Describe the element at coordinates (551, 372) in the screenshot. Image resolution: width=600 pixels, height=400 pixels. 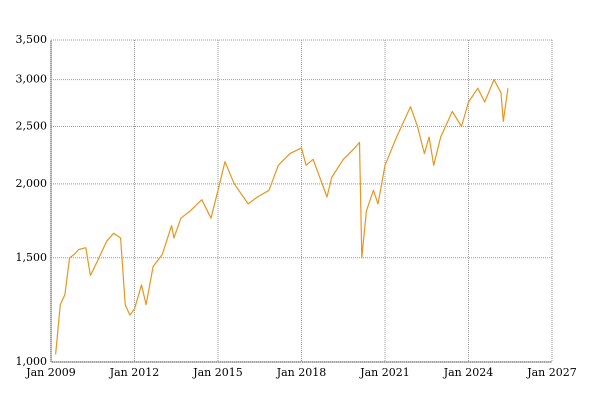
I see `x-tick-label: Jan 2027` at that location.